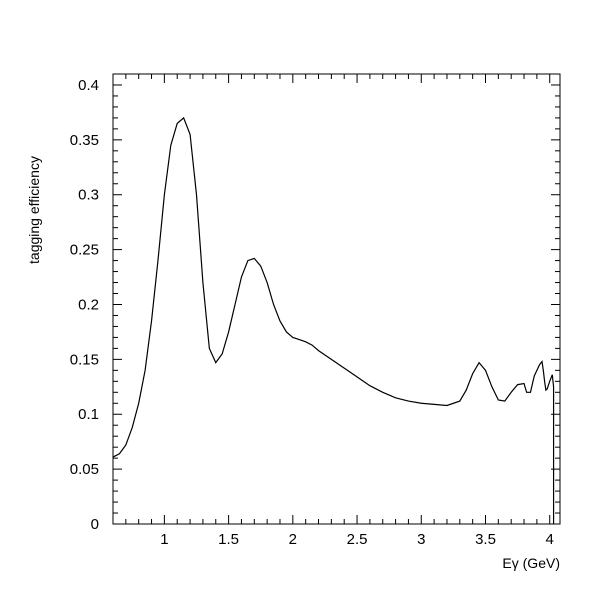 This screenshot has height=600, width=600. Describe the element at coordinates (95, 524) in the screenshot. I see `y-tick-label: 0` at that location.